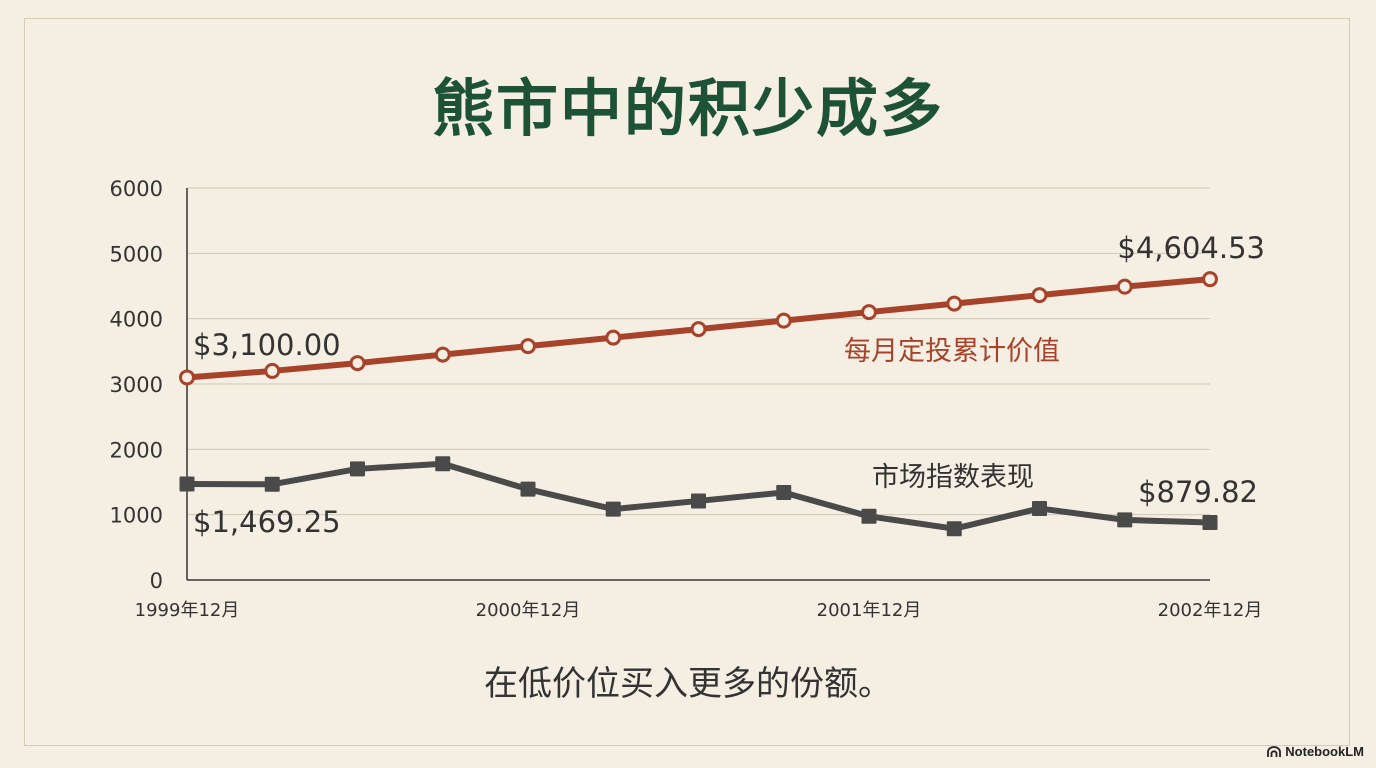 The width and height of the screenshot is (1376, 768). I want to click on y-tick-label: 1000, so click(136, 516).